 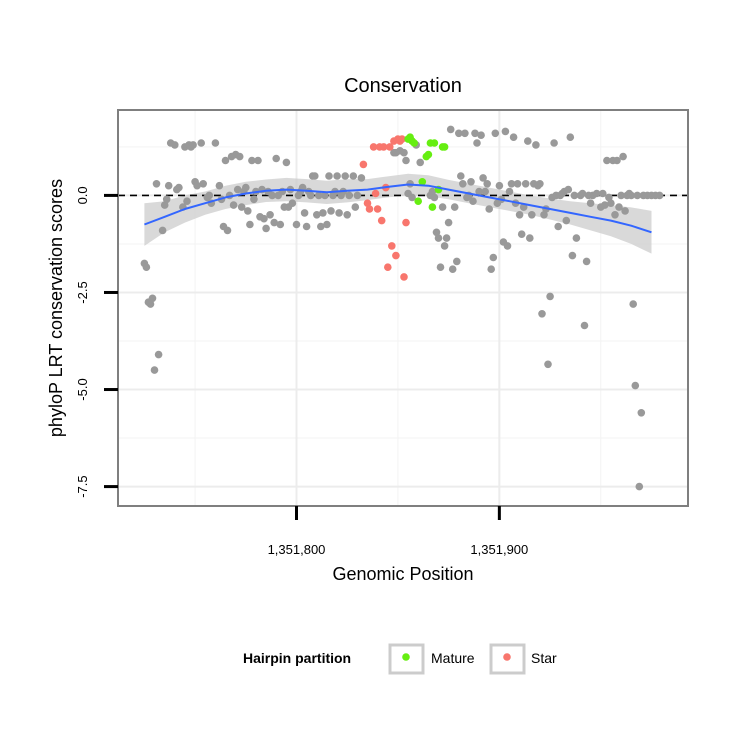 I want to click on x-tick-label: 1,351,900, so click(x=499, y=549).